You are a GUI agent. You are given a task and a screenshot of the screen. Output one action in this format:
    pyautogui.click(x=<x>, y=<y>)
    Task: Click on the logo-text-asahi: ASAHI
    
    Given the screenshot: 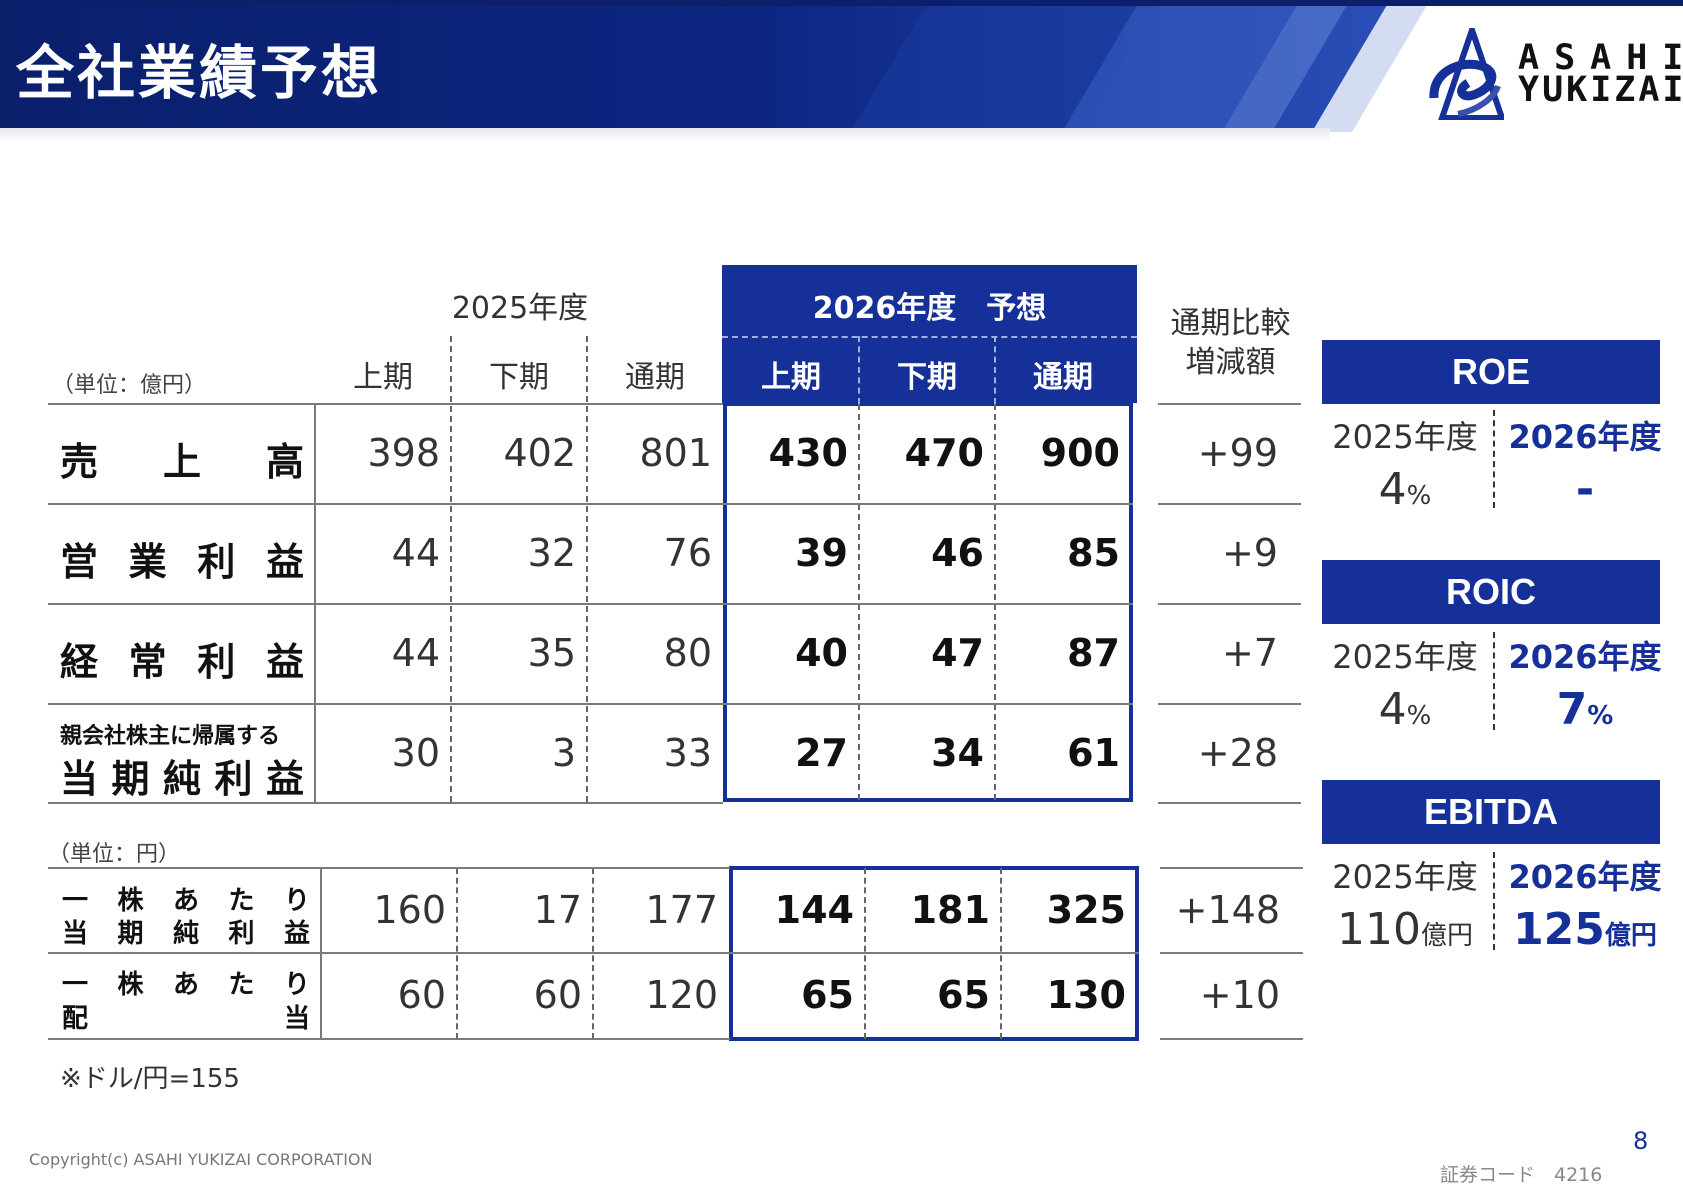 What is the action you would take?
    pyautogui.click(x=1600, y=58)
    